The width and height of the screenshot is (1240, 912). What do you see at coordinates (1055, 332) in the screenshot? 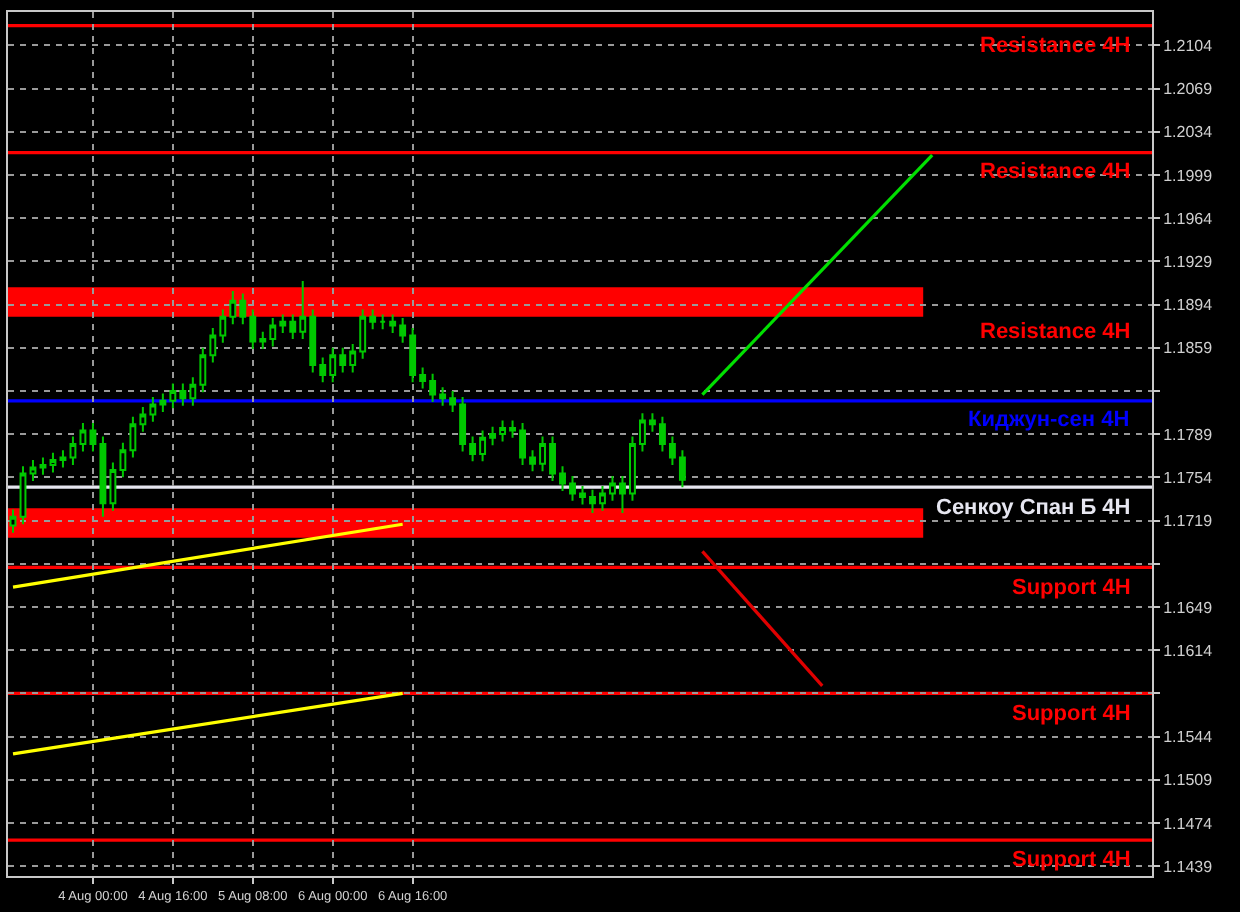
I see `band-label: Resistance 4H` at bounding box center [1055, 332].